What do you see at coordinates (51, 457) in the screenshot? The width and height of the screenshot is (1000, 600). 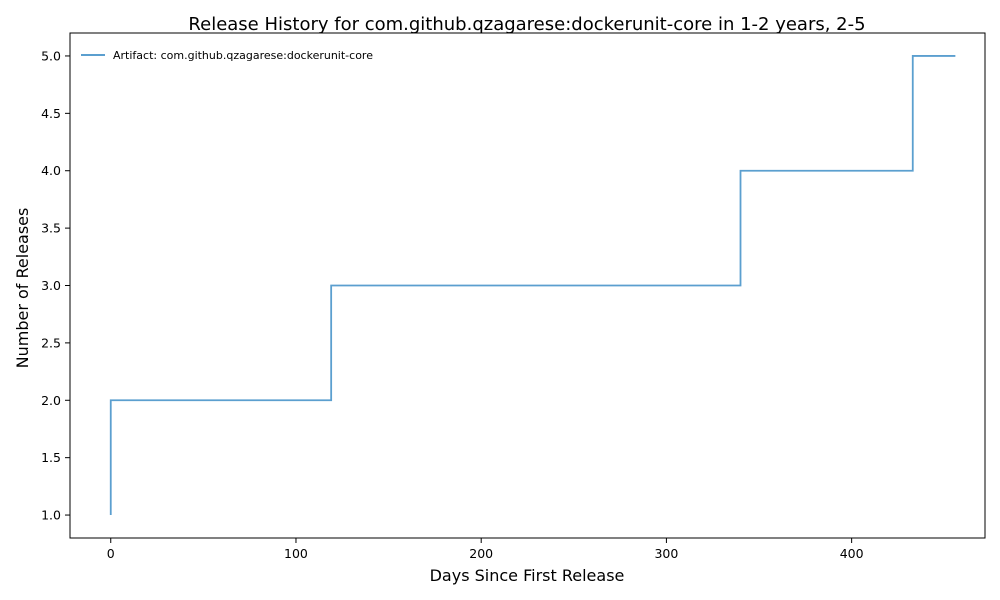 I see `y-tick-label: 1.5` at bounding box center [51, 457].